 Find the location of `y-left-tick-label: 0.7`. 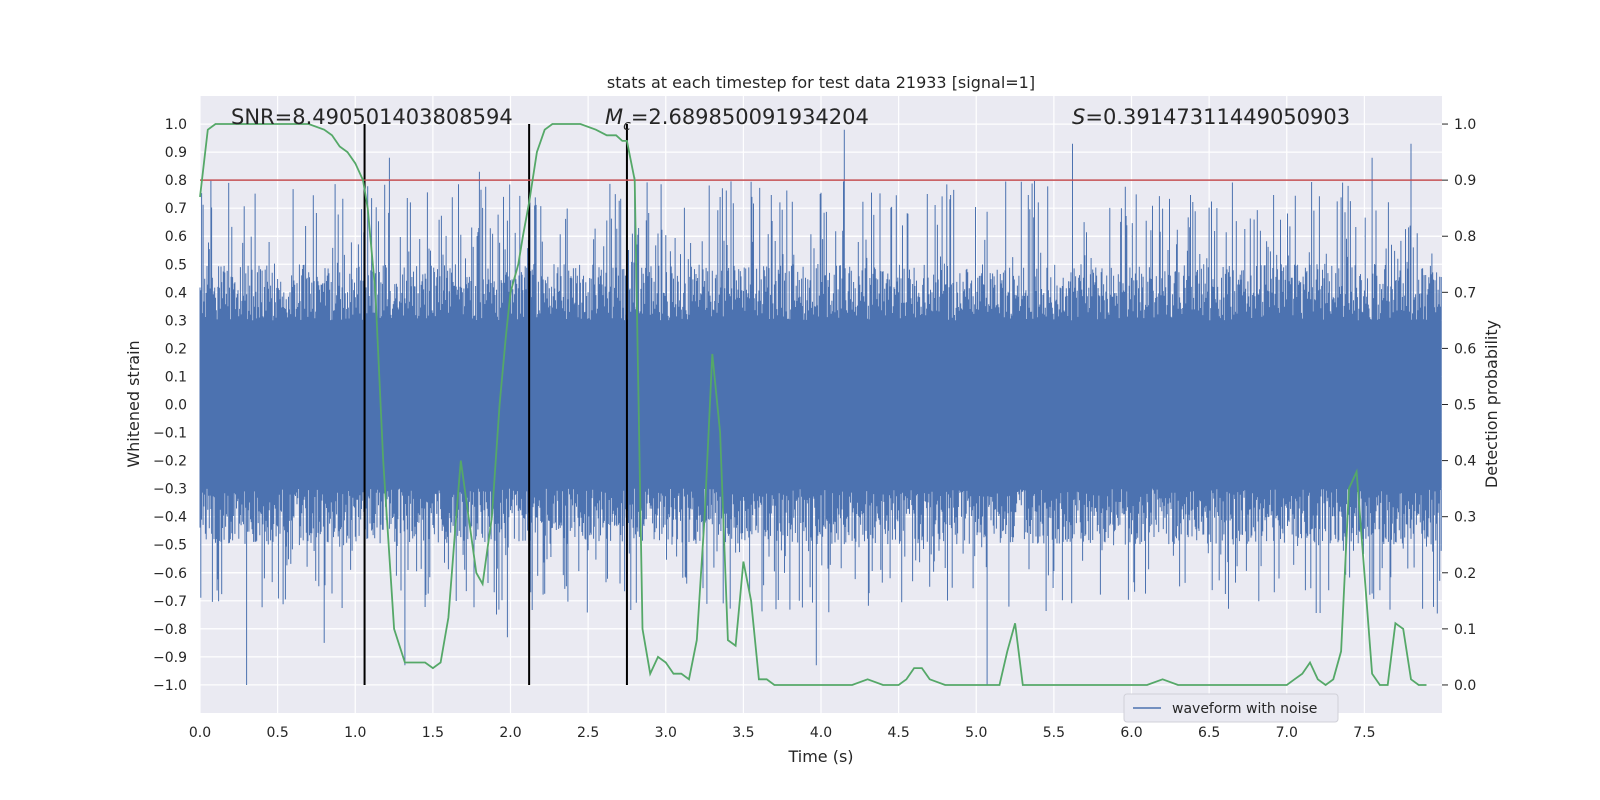

y-left-tick-label: 0.7 is located at coordinates (176, 209).